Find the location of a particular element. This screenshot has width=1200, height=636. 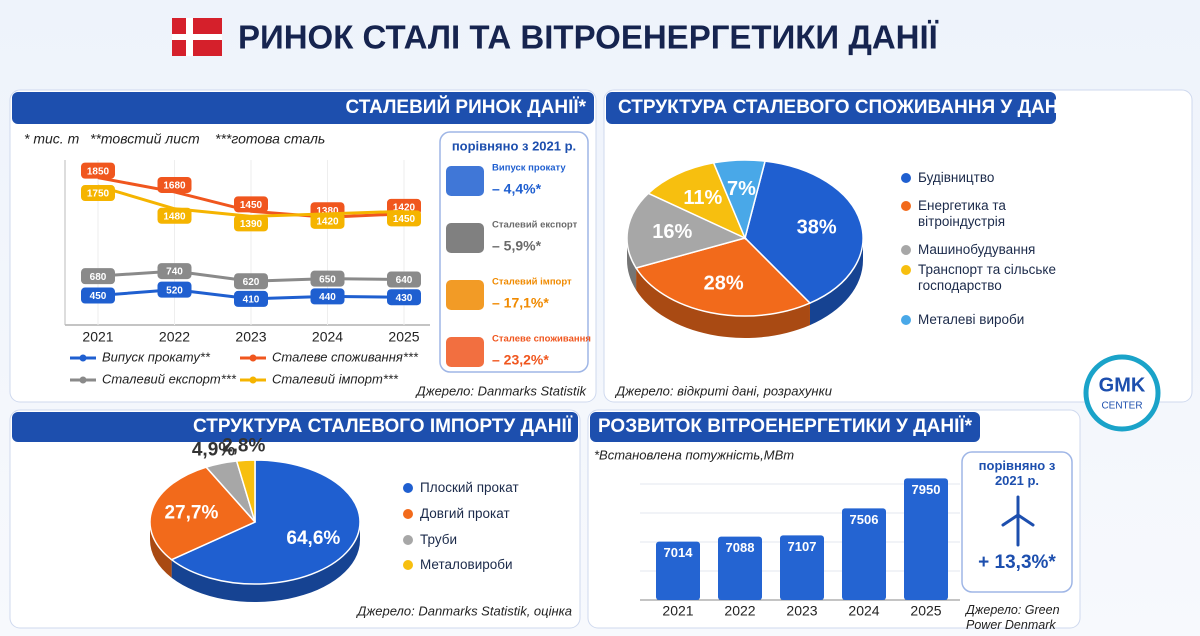

page-title: РИНОК СТАЛІ ТА ВІТРОЕНЕРГЕТИКИ ДАНІЇ is located at coordinates (588, 37).